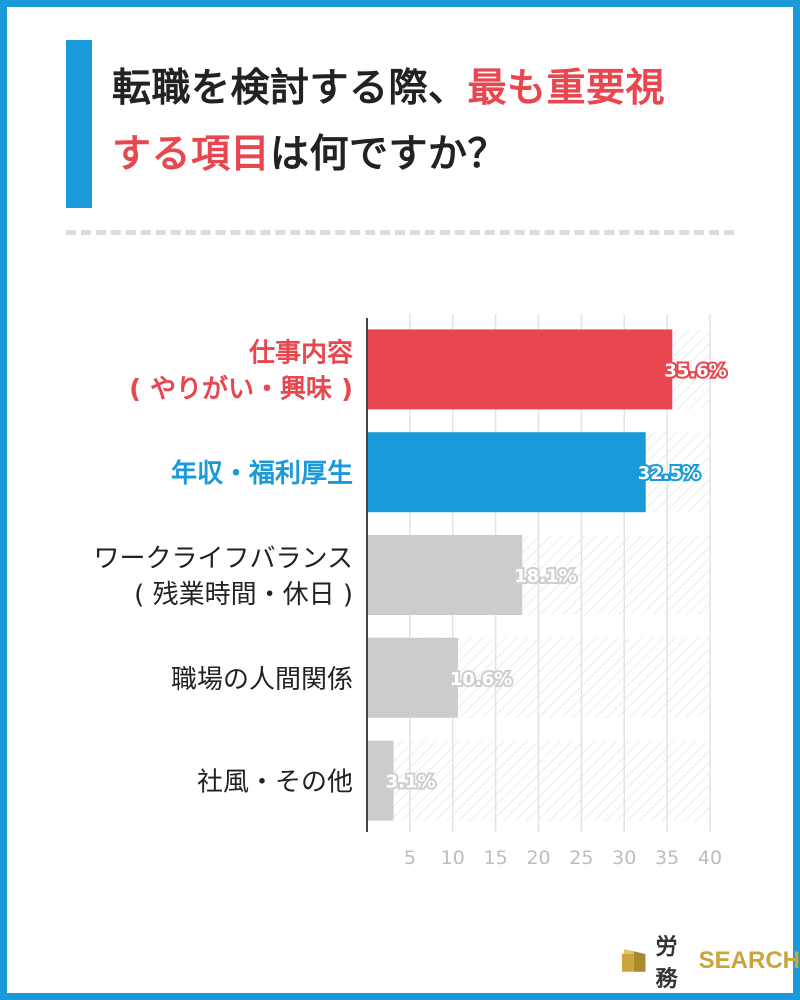  Describe the element at coordinates (695, 370) in the screenshot. I see `value-label: 35.6%` at that location.